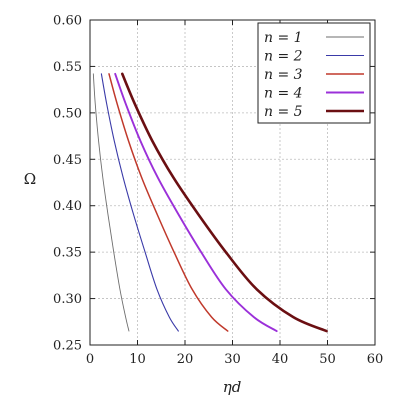 The image size is (403, 403). I want to click on x-axis-label: ηd, so click(232, 387).